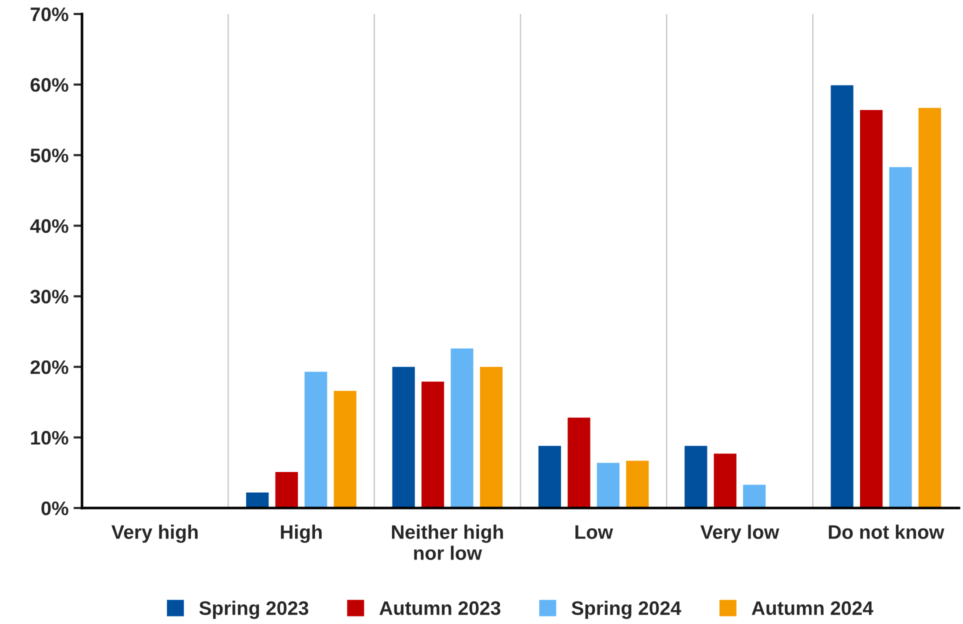 The image size is (963, 624). What do you see at coordinates (154, 533) in the screenshot?
I see `x-tick-label: Very high` at bounding box center [154, 533].